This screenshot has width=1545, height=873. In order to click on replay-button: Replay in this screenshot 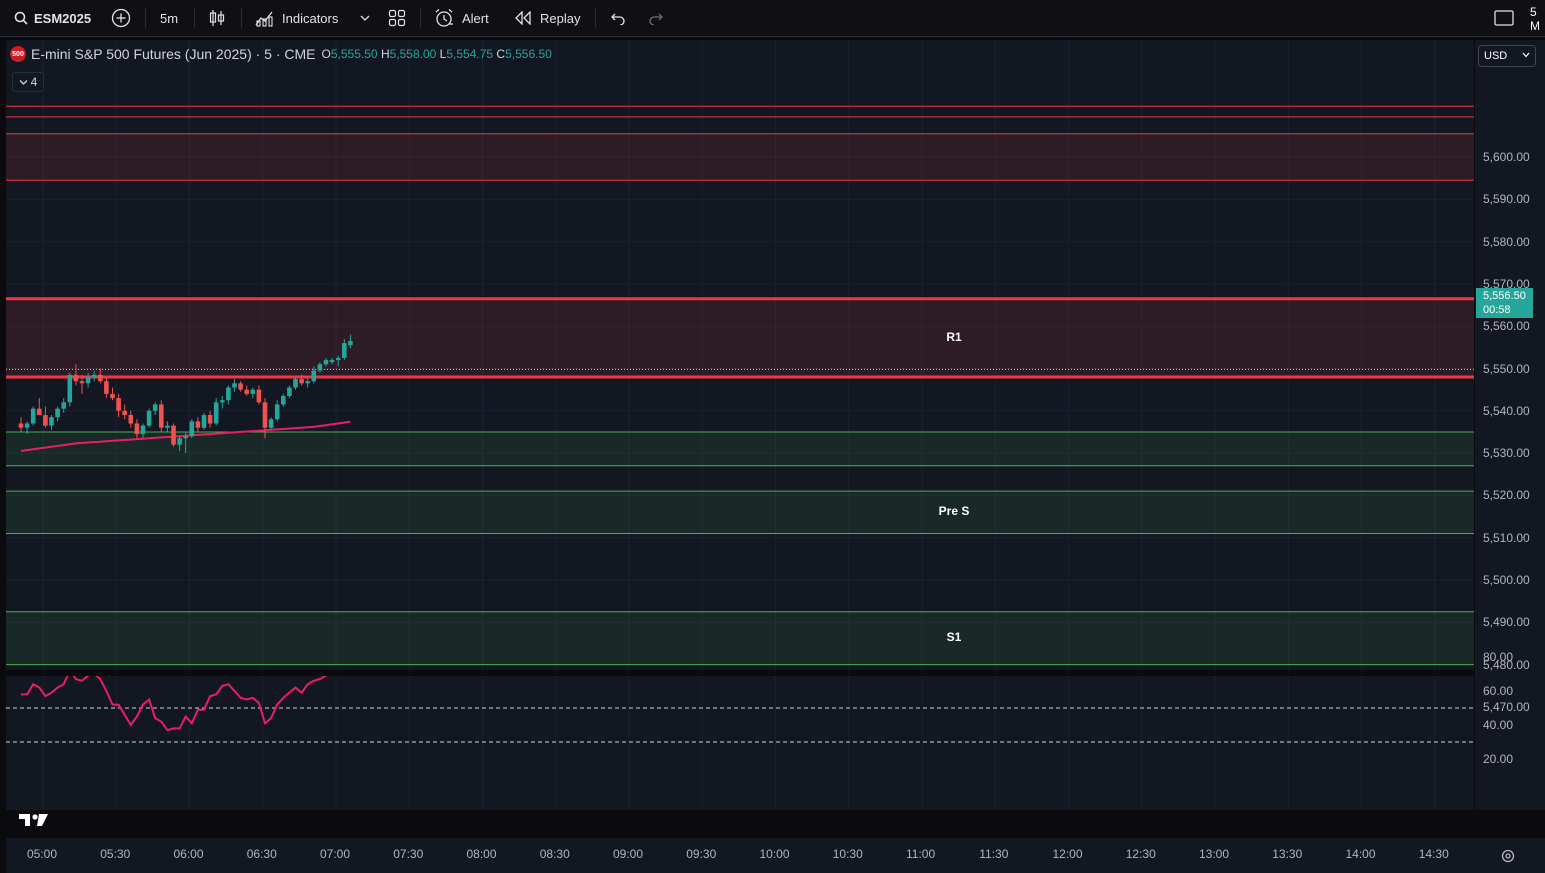, I will do `click(547, 18)`.